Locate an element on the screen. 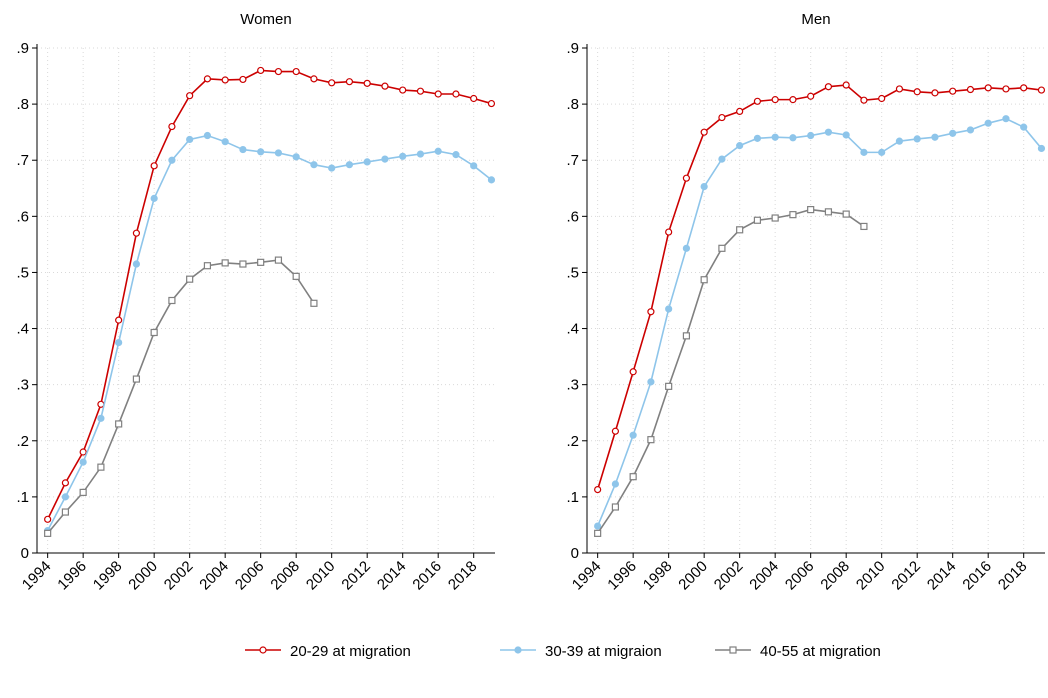  x-tick-label: 2018 is located at coordinates (463, 576).